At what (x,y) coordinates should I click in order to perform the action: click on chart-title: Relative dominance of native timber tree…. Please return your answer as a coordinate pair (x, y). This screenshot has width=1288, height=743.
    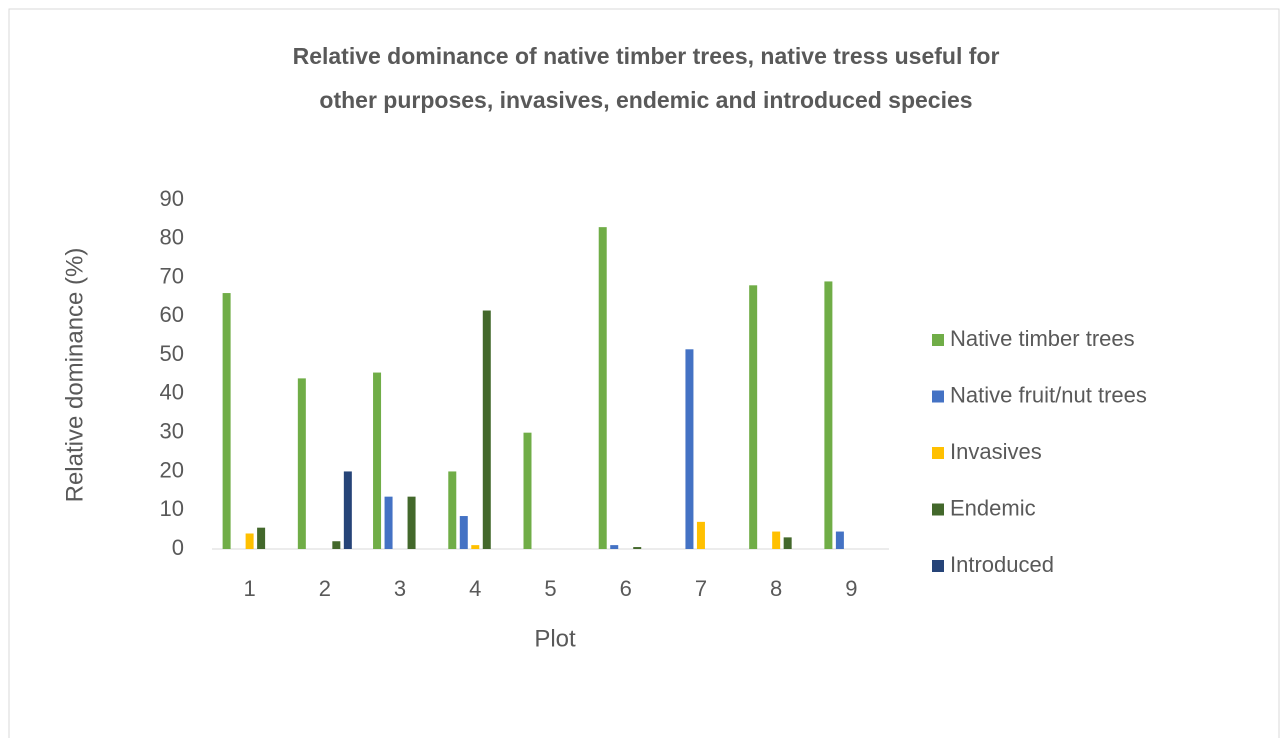
    Looking at the image, I should click on (646, 56).